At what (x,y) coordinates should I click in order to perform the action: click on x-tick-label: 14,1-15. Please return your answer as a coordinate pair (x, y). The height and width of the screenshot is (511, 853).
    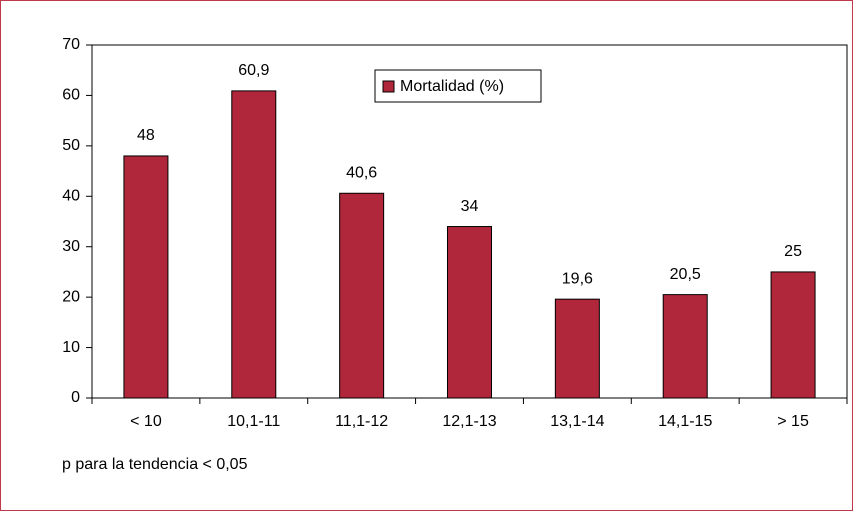
    Looking at the image, I should click on (685, 421).